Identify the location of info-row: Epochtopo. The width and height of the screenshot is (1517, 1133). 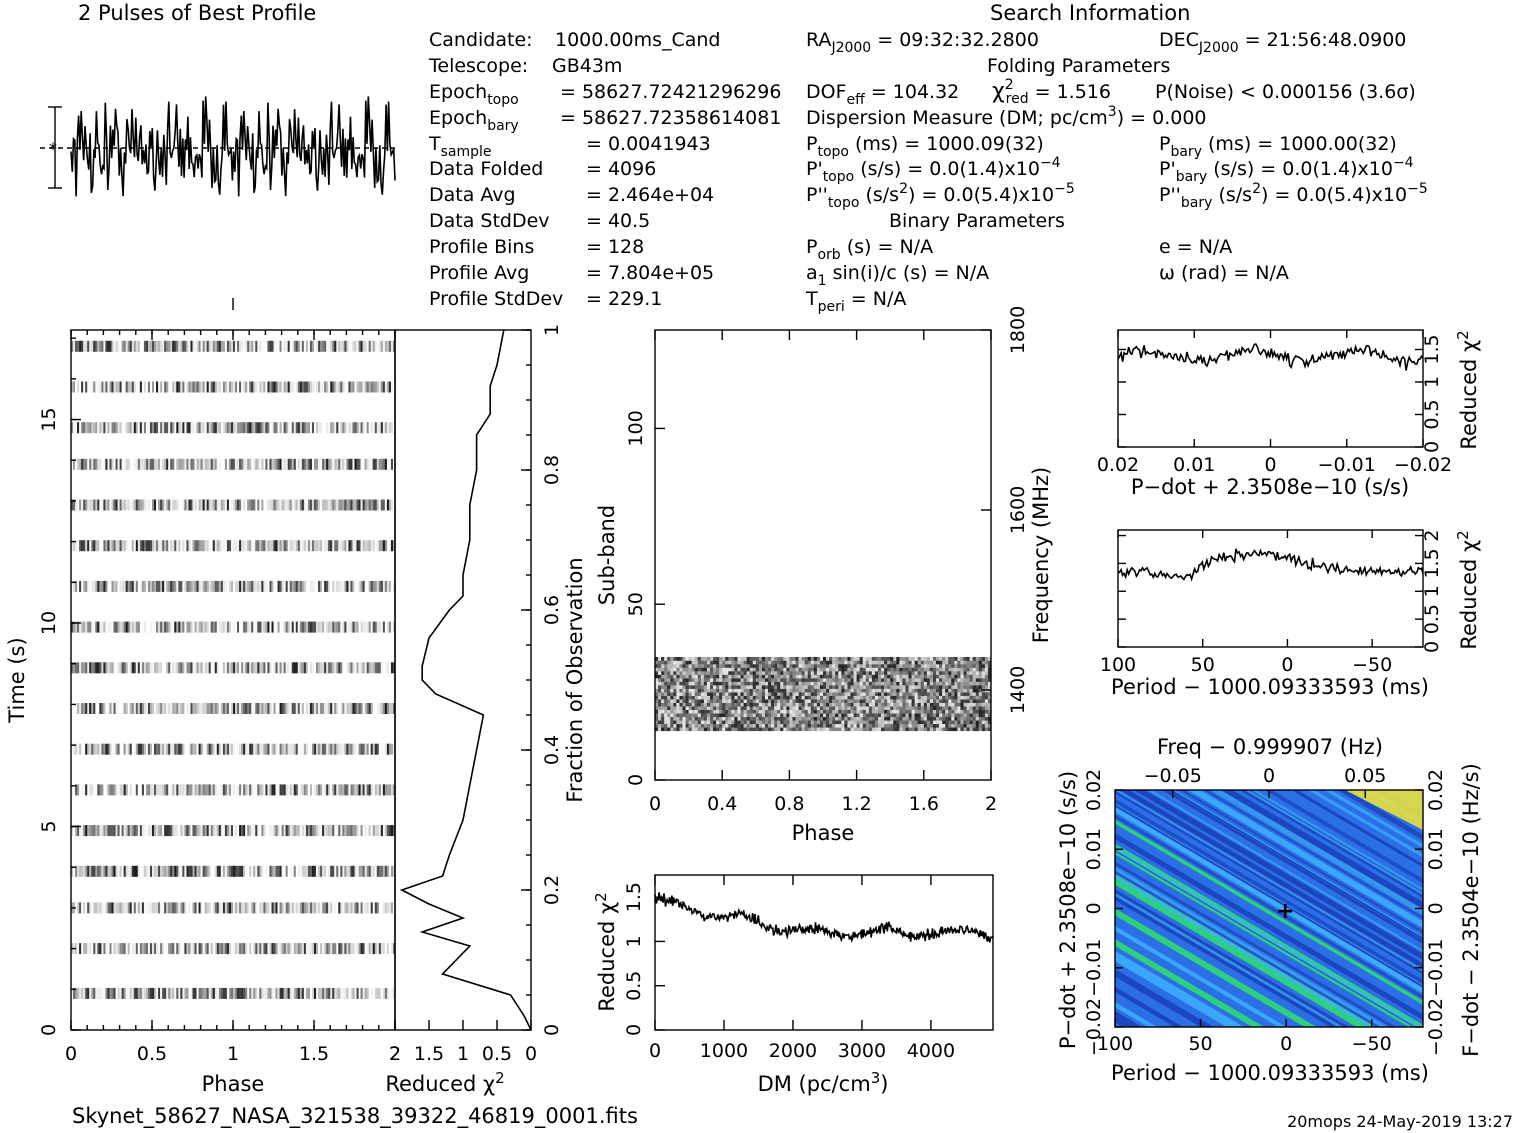
(474, 94).